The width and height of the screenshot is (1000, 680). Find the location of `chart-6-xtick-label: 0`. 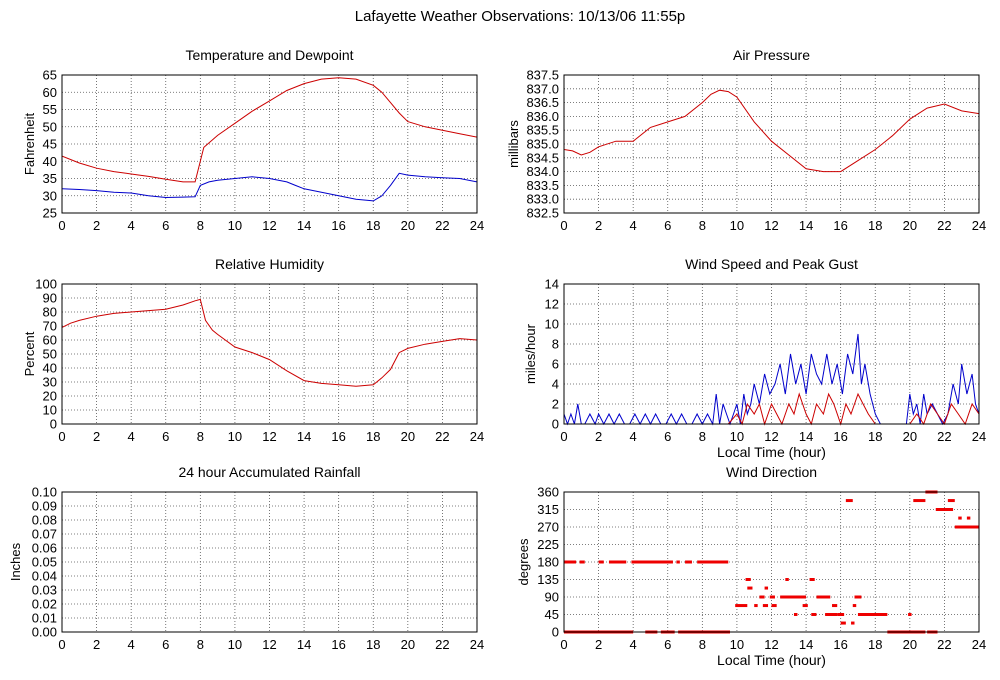

chart-6-xtick-label: 0 is located at coordinates (563, 644).